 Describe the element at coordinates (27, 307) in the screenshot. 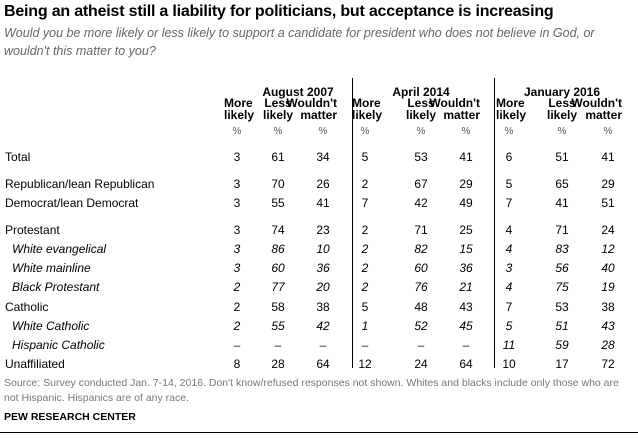

I see `row-label: Catholic` at that location.